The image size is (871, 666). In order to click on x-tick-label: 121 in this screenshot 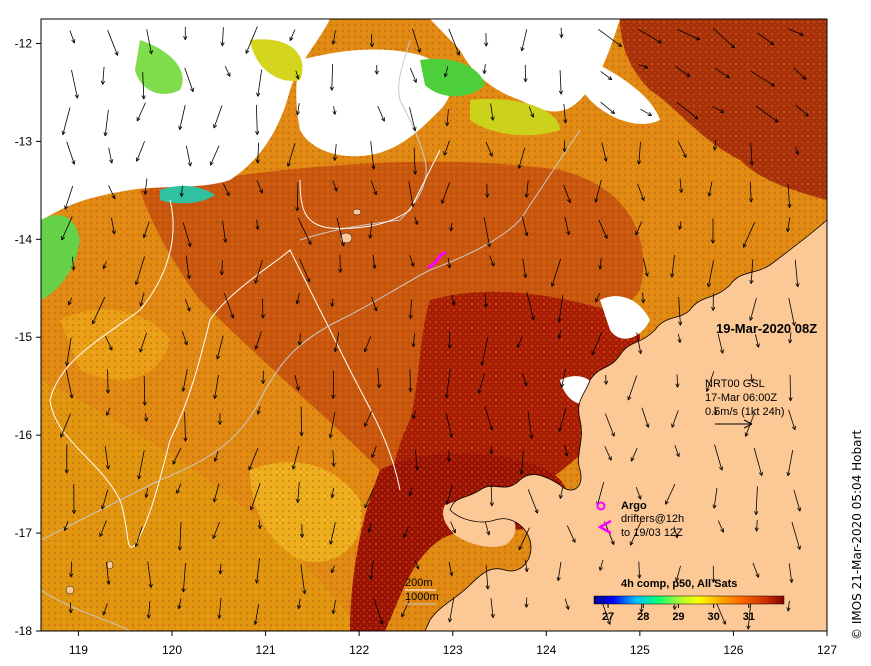, I will do `click(266, 650)`.